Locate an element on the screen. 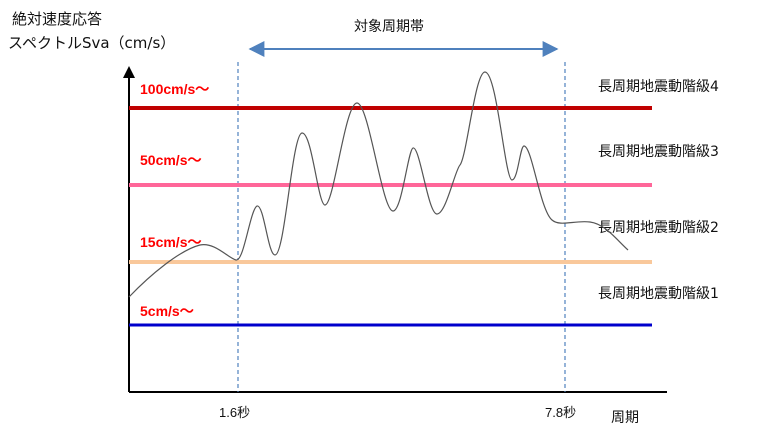 The width and height of the screenshot is (774, 429). y-axis-arrowhead is located at coordinates (129, 72).